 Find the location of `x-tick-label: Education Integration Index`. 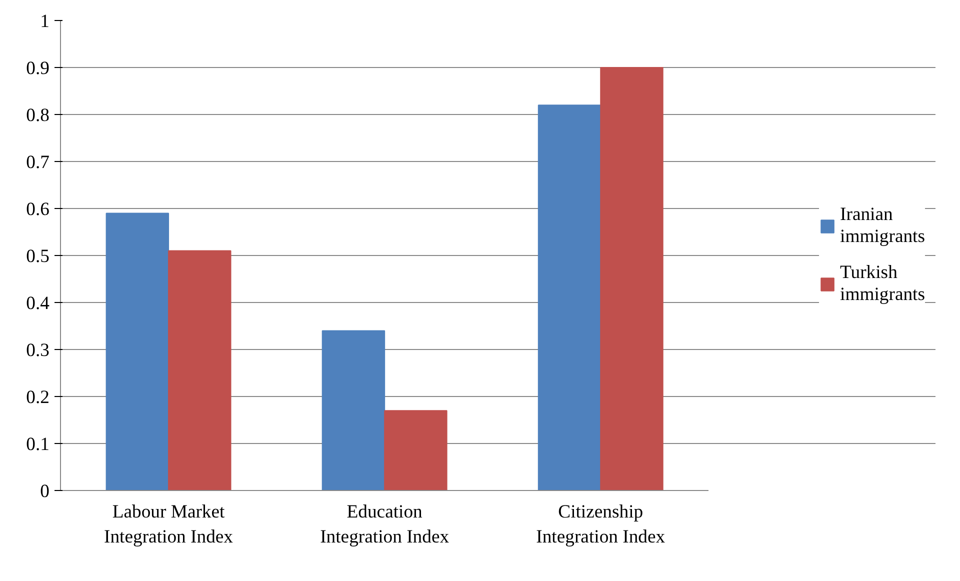

x-tick-label: Education Integration Index is located at coordinates (385, 525).